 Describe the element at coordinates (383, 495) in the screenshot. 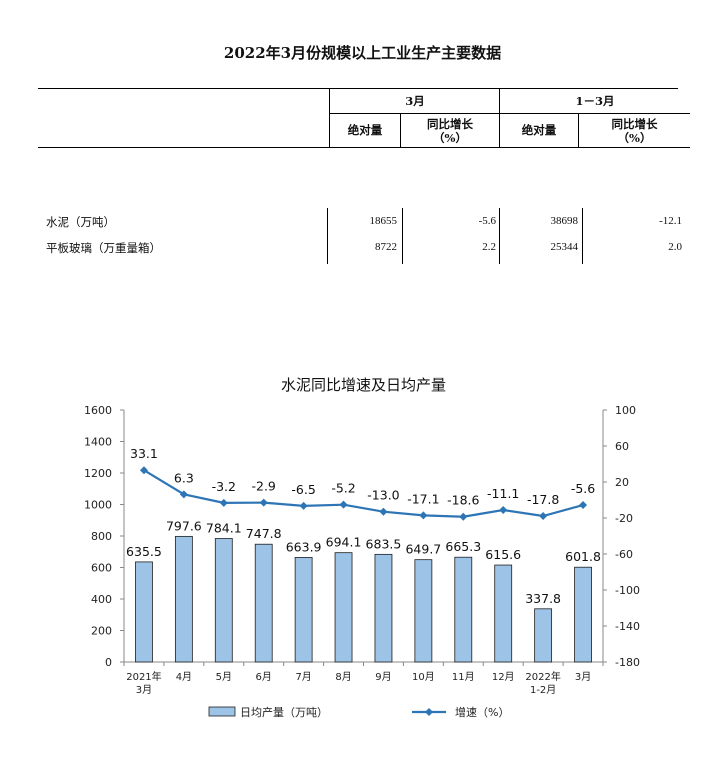

I see `growth-rate-value-label: -13.0` at that location.